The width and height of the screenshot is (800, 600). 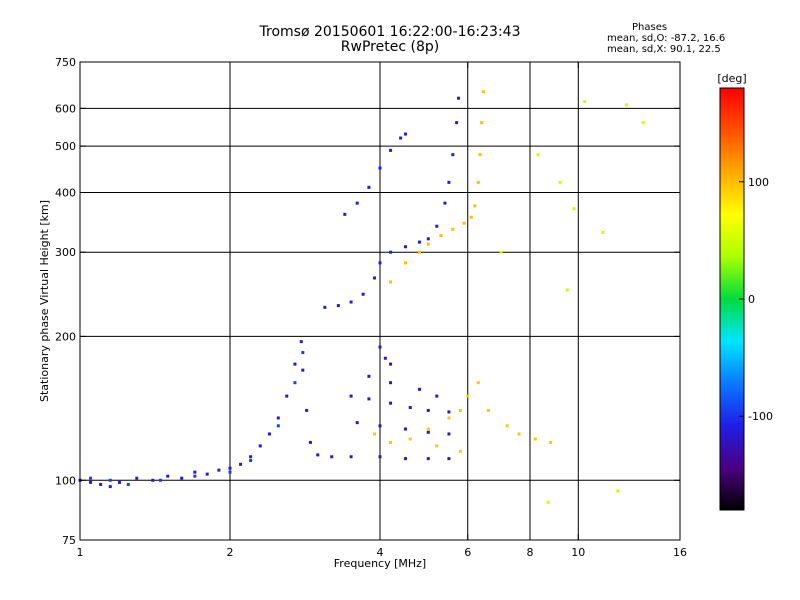 What do you see at coordinates (664, 49) in the screenshot?
I see `phase-stats-x: mean, sd,X: 90.1, 22.5` at bounding box center [664, 49].